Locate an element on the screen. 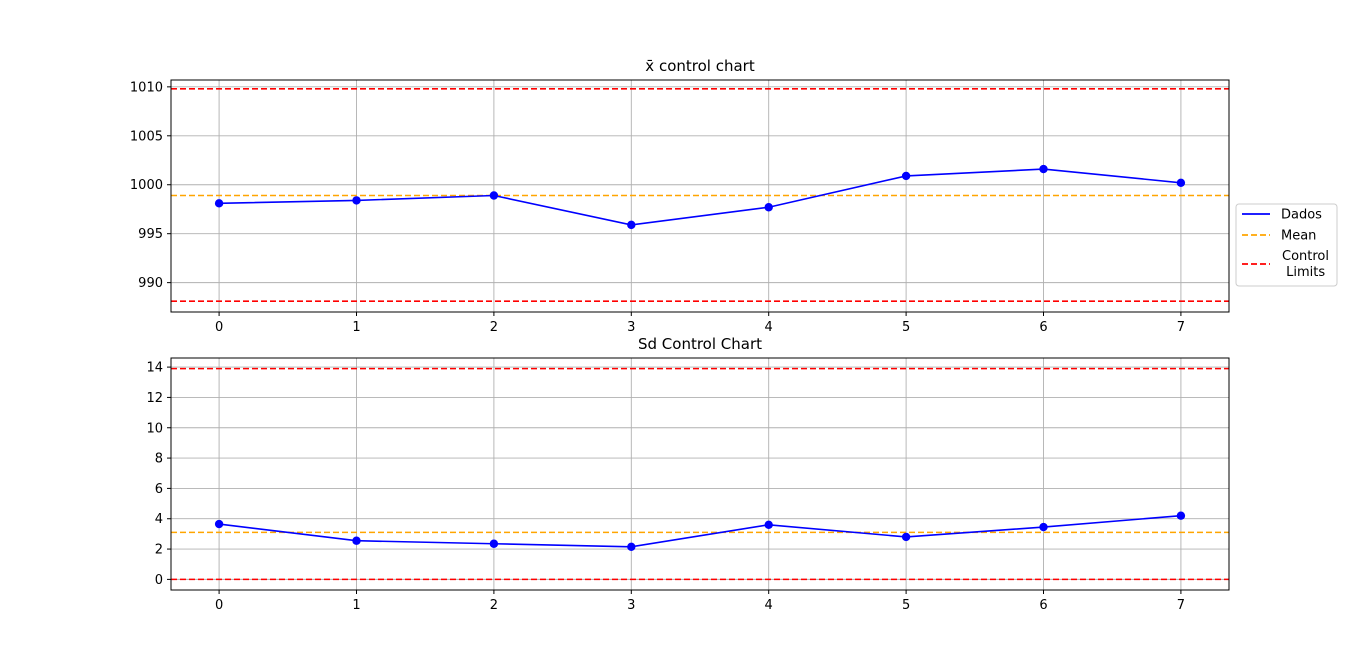  sd-ytick-label-0: 0 is located at coordinates (159, 580).